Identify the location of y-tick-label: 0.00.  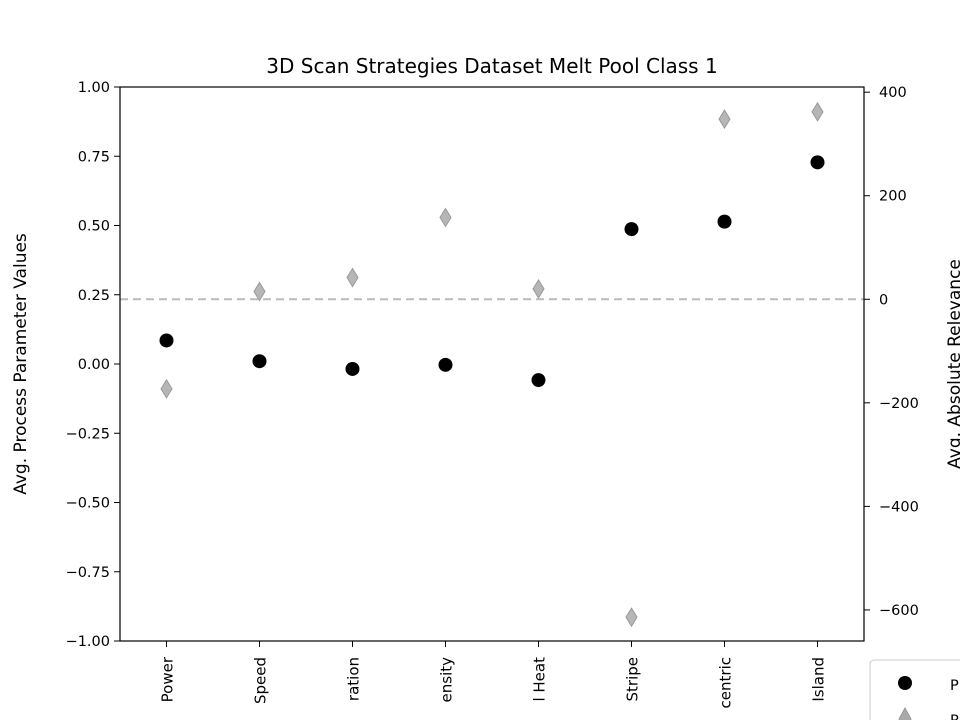
(94, 365).